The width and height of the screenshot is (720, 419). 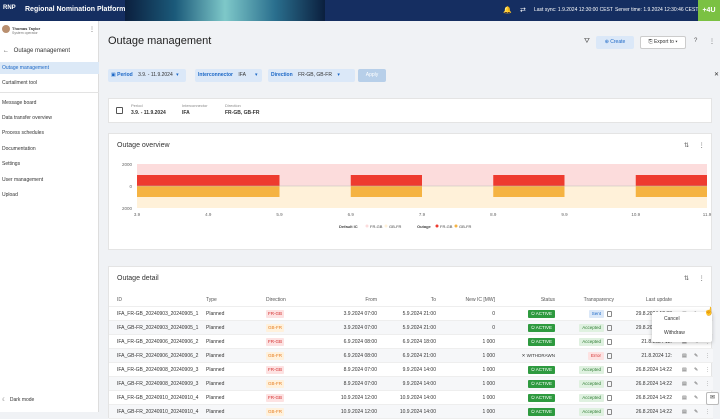 What do you see at coordinates (158, 356) in the screenshot?
I see `outage-id: IFA_GB-FR_20240906_20240906_2` at bounding box center [158, 356].